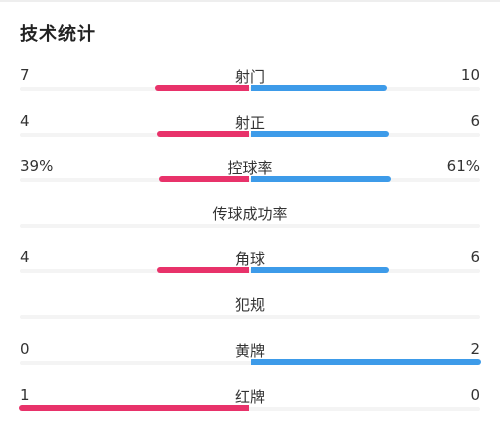 The width and height of the screenshot is (500, 440). I want to click on home-value: 1, so click(25, 395).